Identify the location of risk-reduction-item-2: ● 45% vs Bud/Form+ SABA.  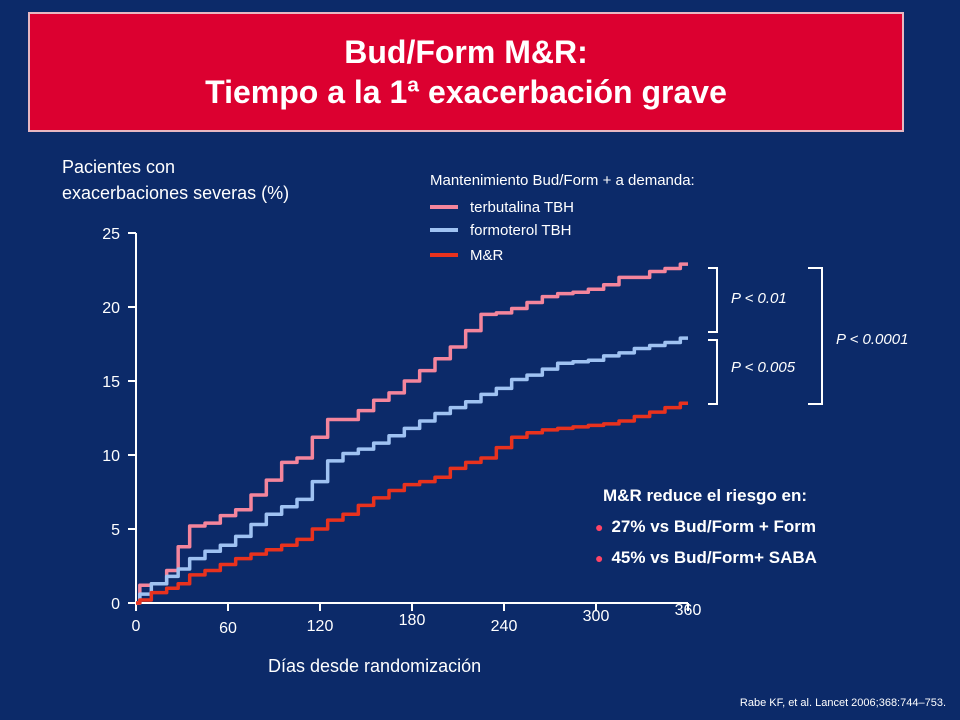
(706, 558).